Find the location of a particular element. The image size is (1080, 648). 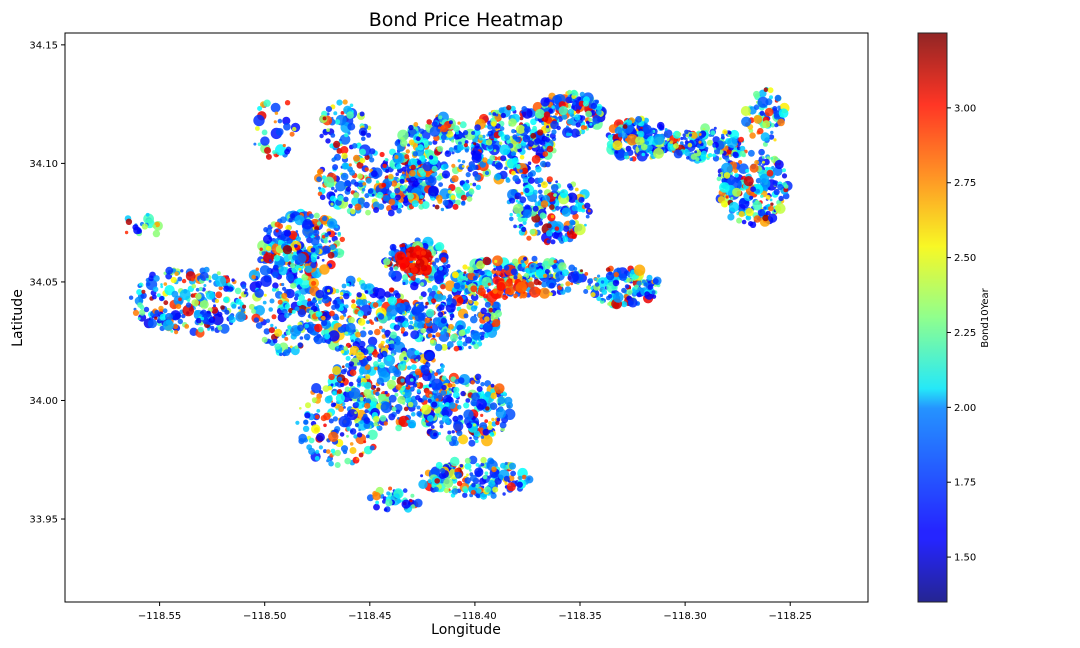

colorbar-tick-label: 3.00 is located at coordinates (965, 108).